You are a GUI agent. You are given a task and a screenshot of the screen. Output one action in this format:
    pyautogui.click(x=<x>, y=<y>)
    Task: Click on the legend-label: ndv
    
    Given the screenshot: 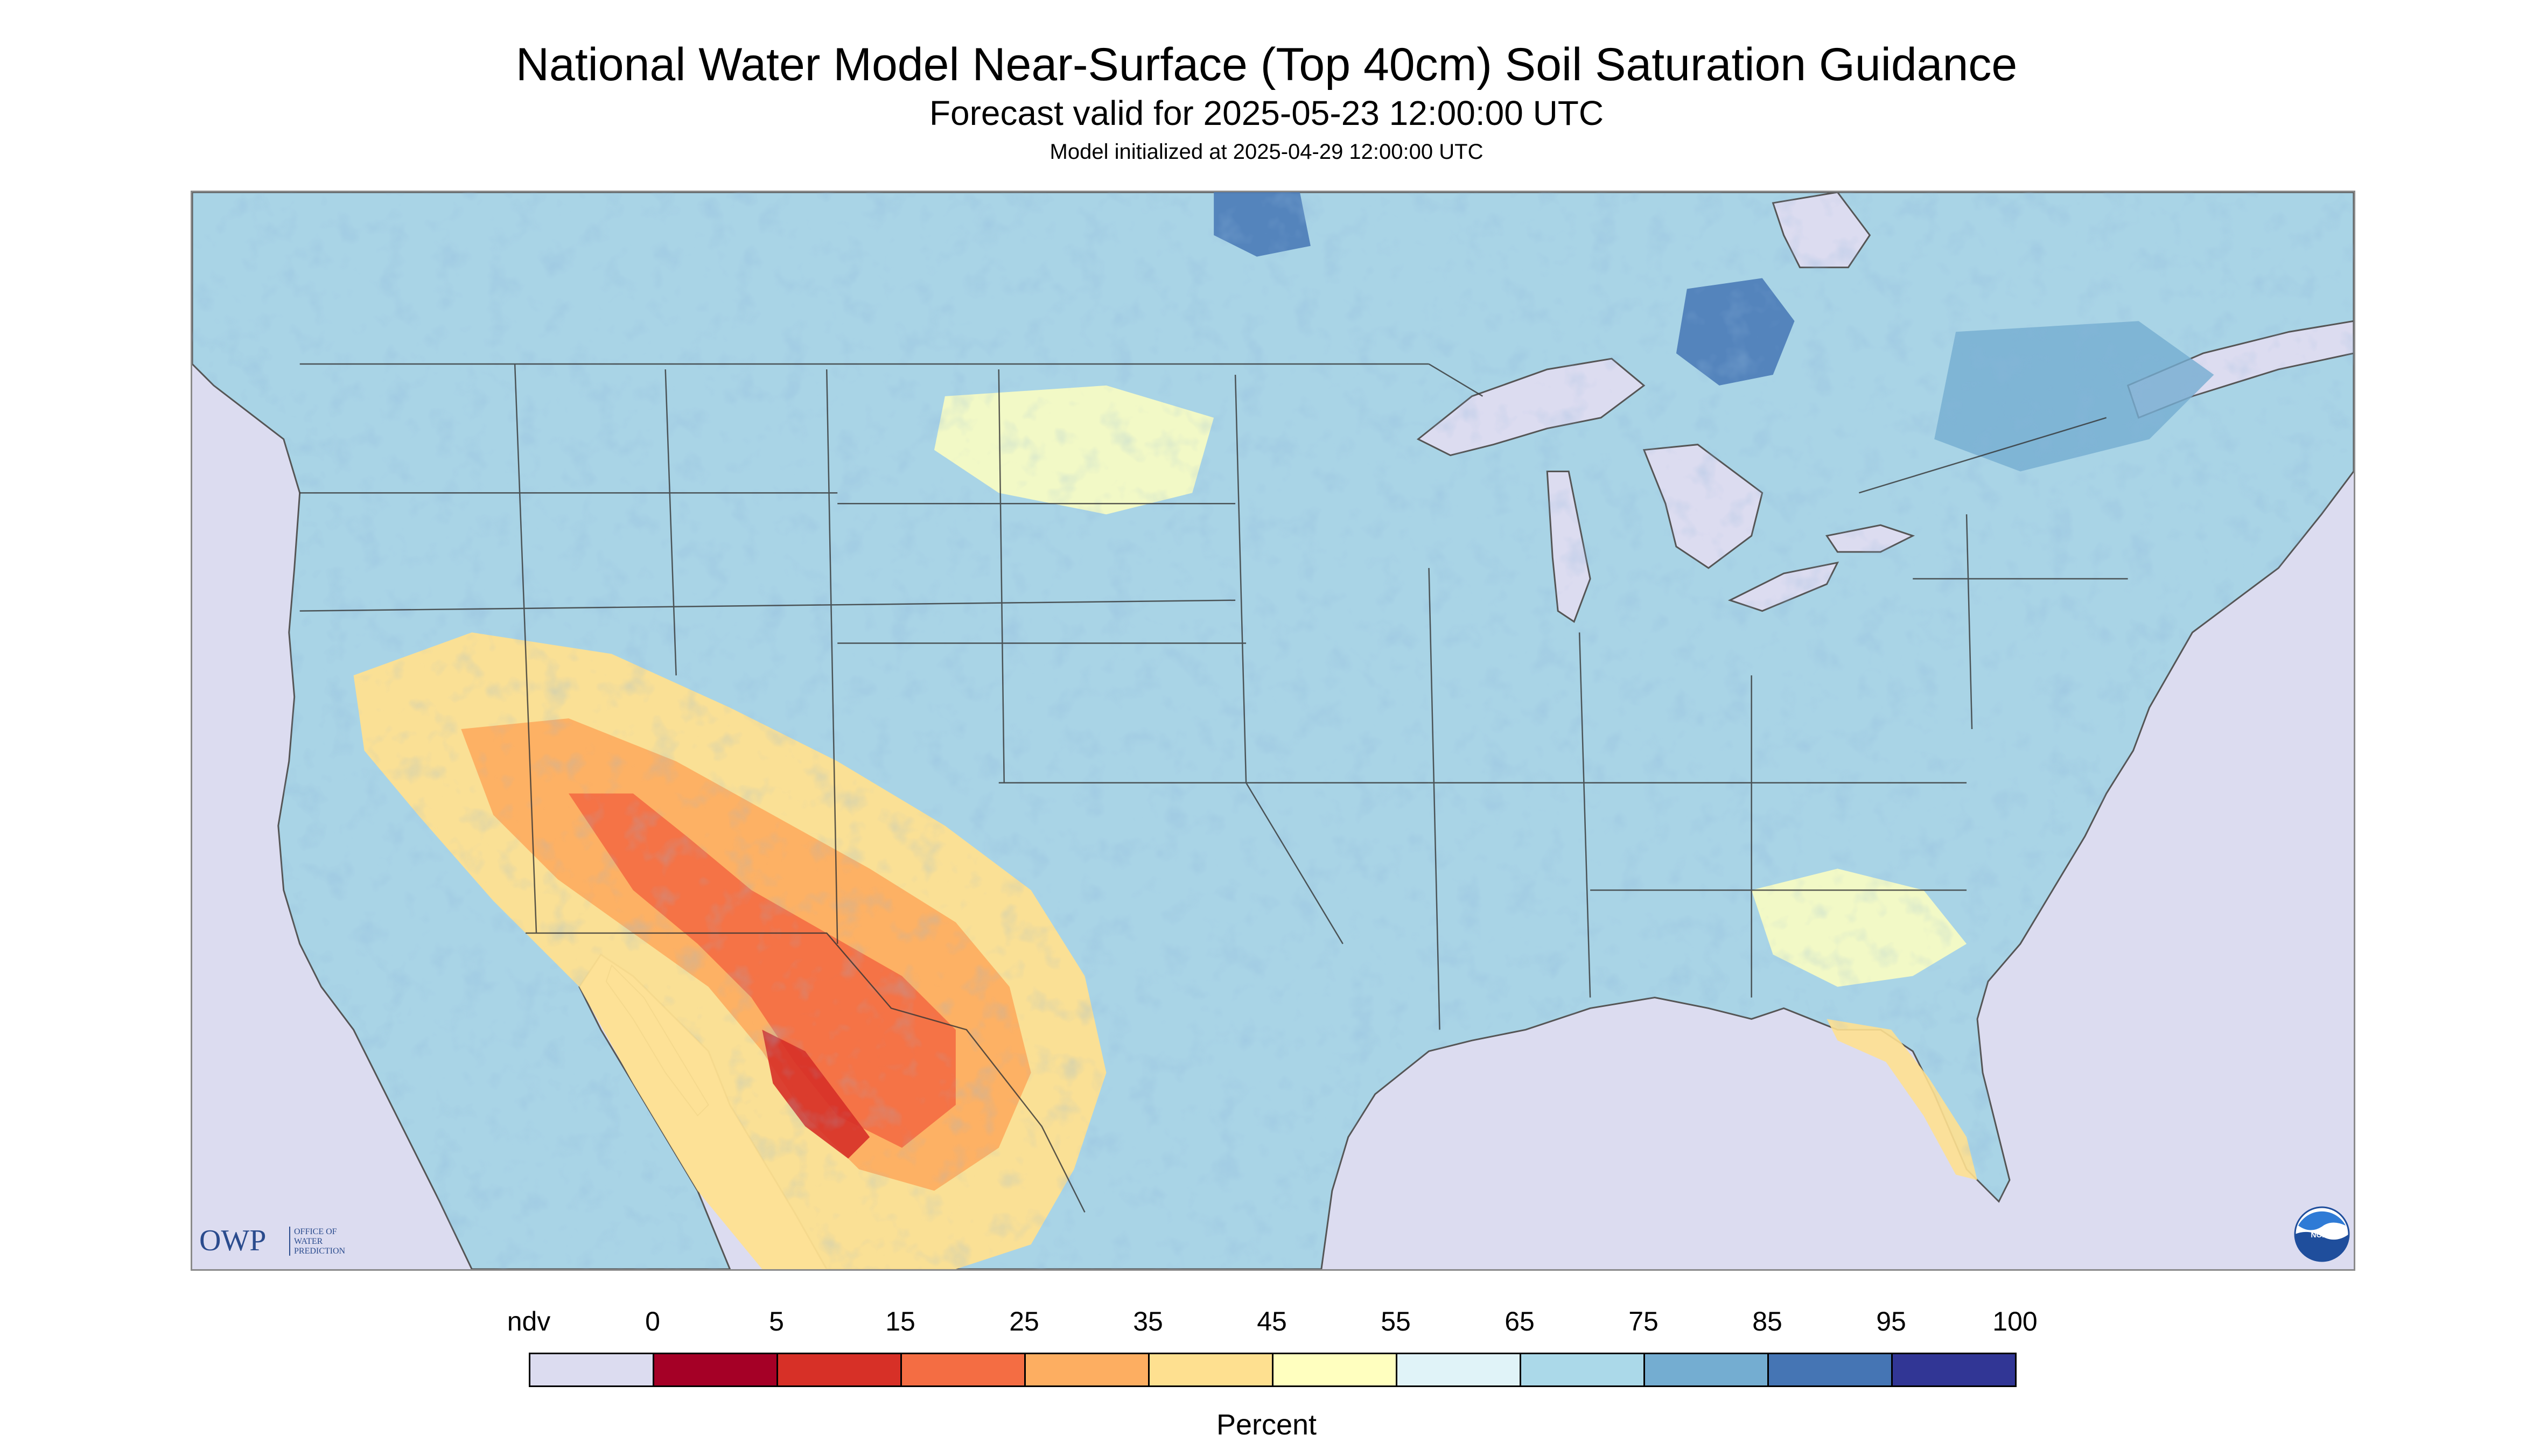 What is the action you would take?
    pyautogui.click(x=529, y=1321)
    